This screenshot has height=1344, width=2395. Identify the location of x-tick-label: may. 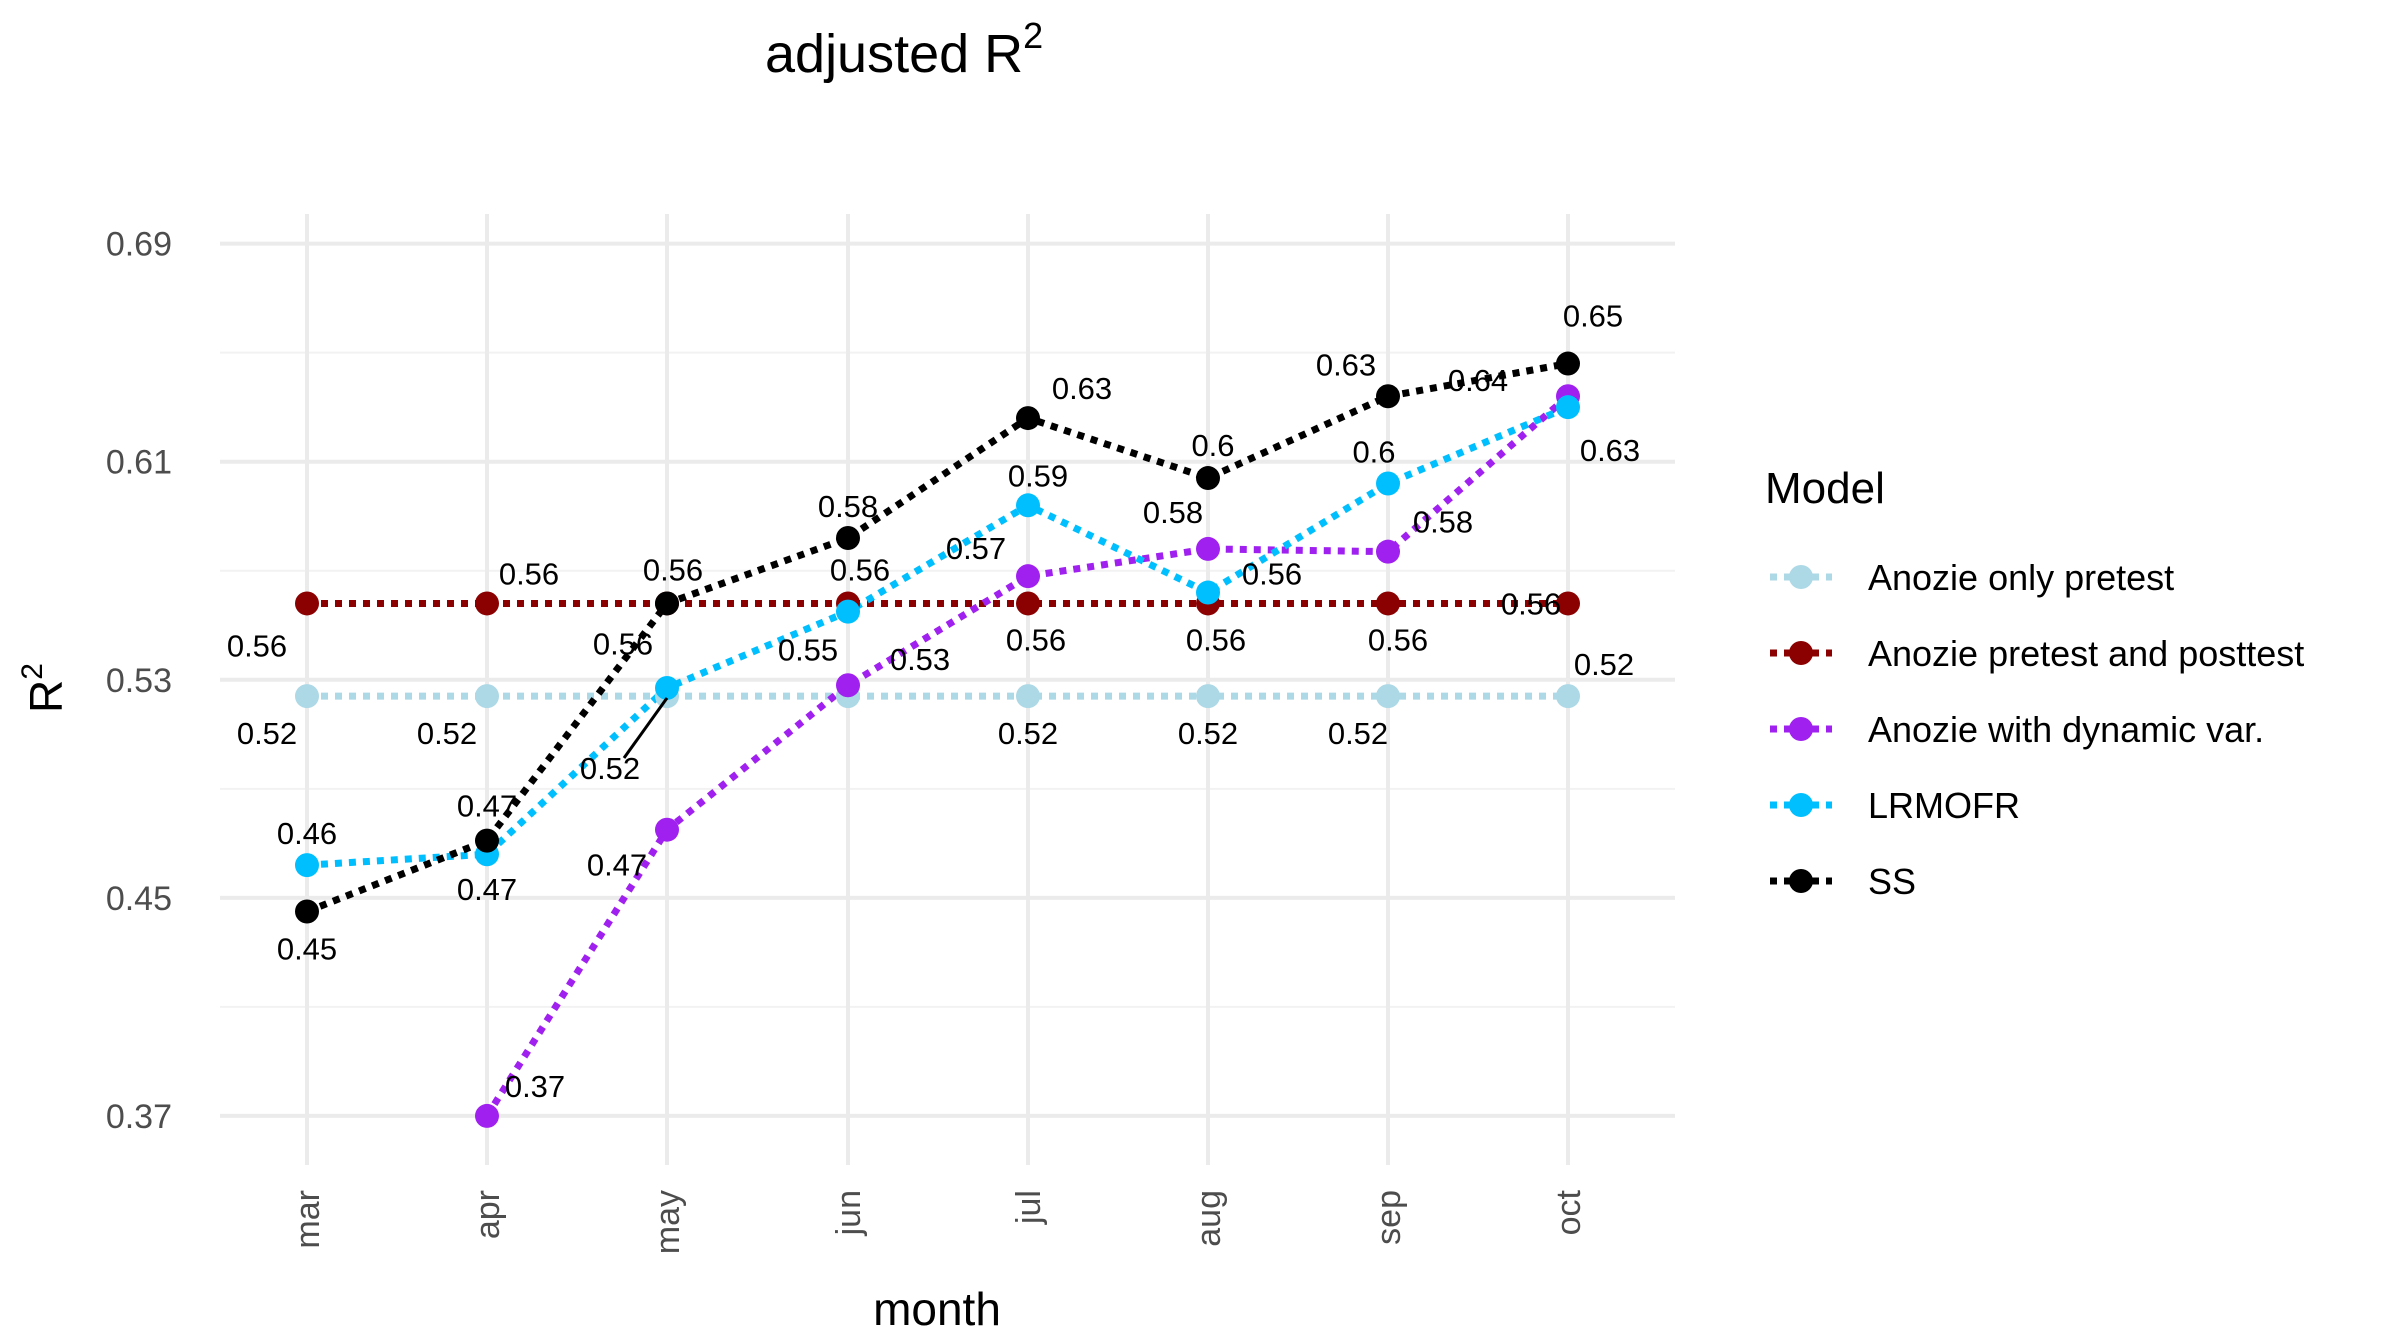
(668, 1222).